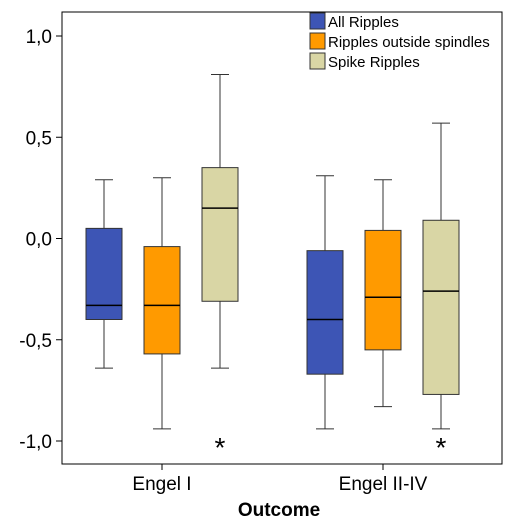 The image size is (510, 527). What do you see at coordinates (409, 42) in the screenshot?
I see `legend-label: Ripples outside spindles` at bounding box center [409, 42].